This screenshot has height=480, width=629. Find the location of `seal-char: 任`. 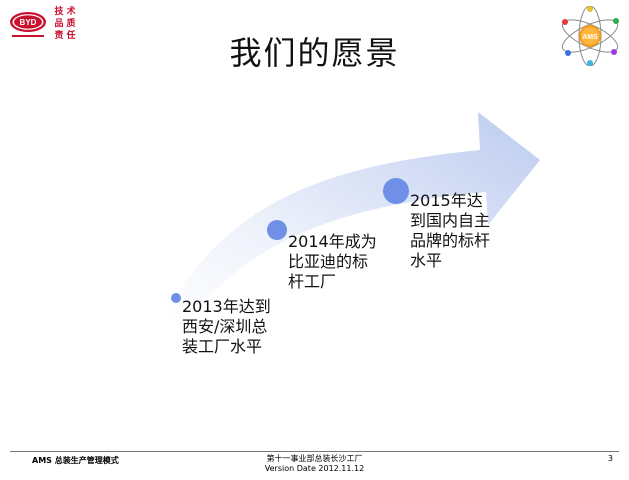

seal-char: 任 is located at coordinates (71, 36).